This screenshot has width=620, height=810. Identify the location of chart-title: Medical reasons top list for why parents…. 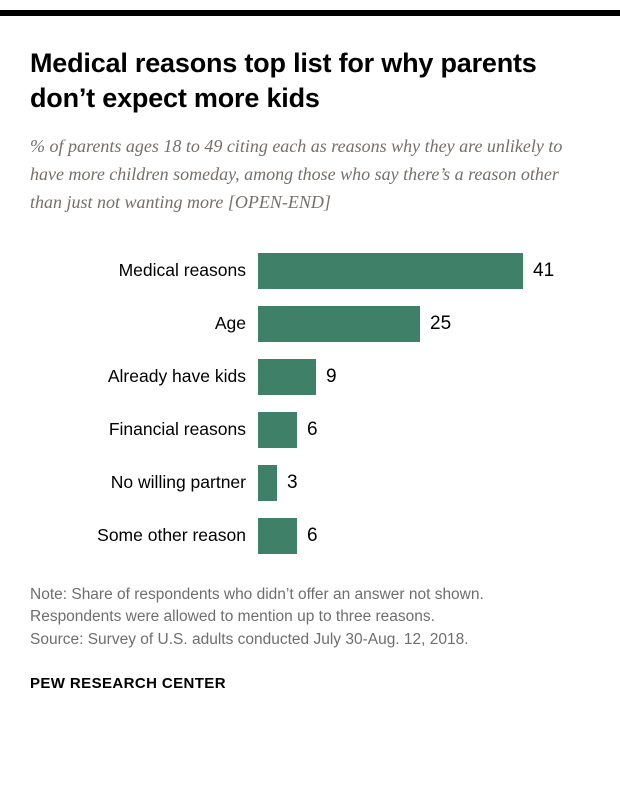
(283, 80).